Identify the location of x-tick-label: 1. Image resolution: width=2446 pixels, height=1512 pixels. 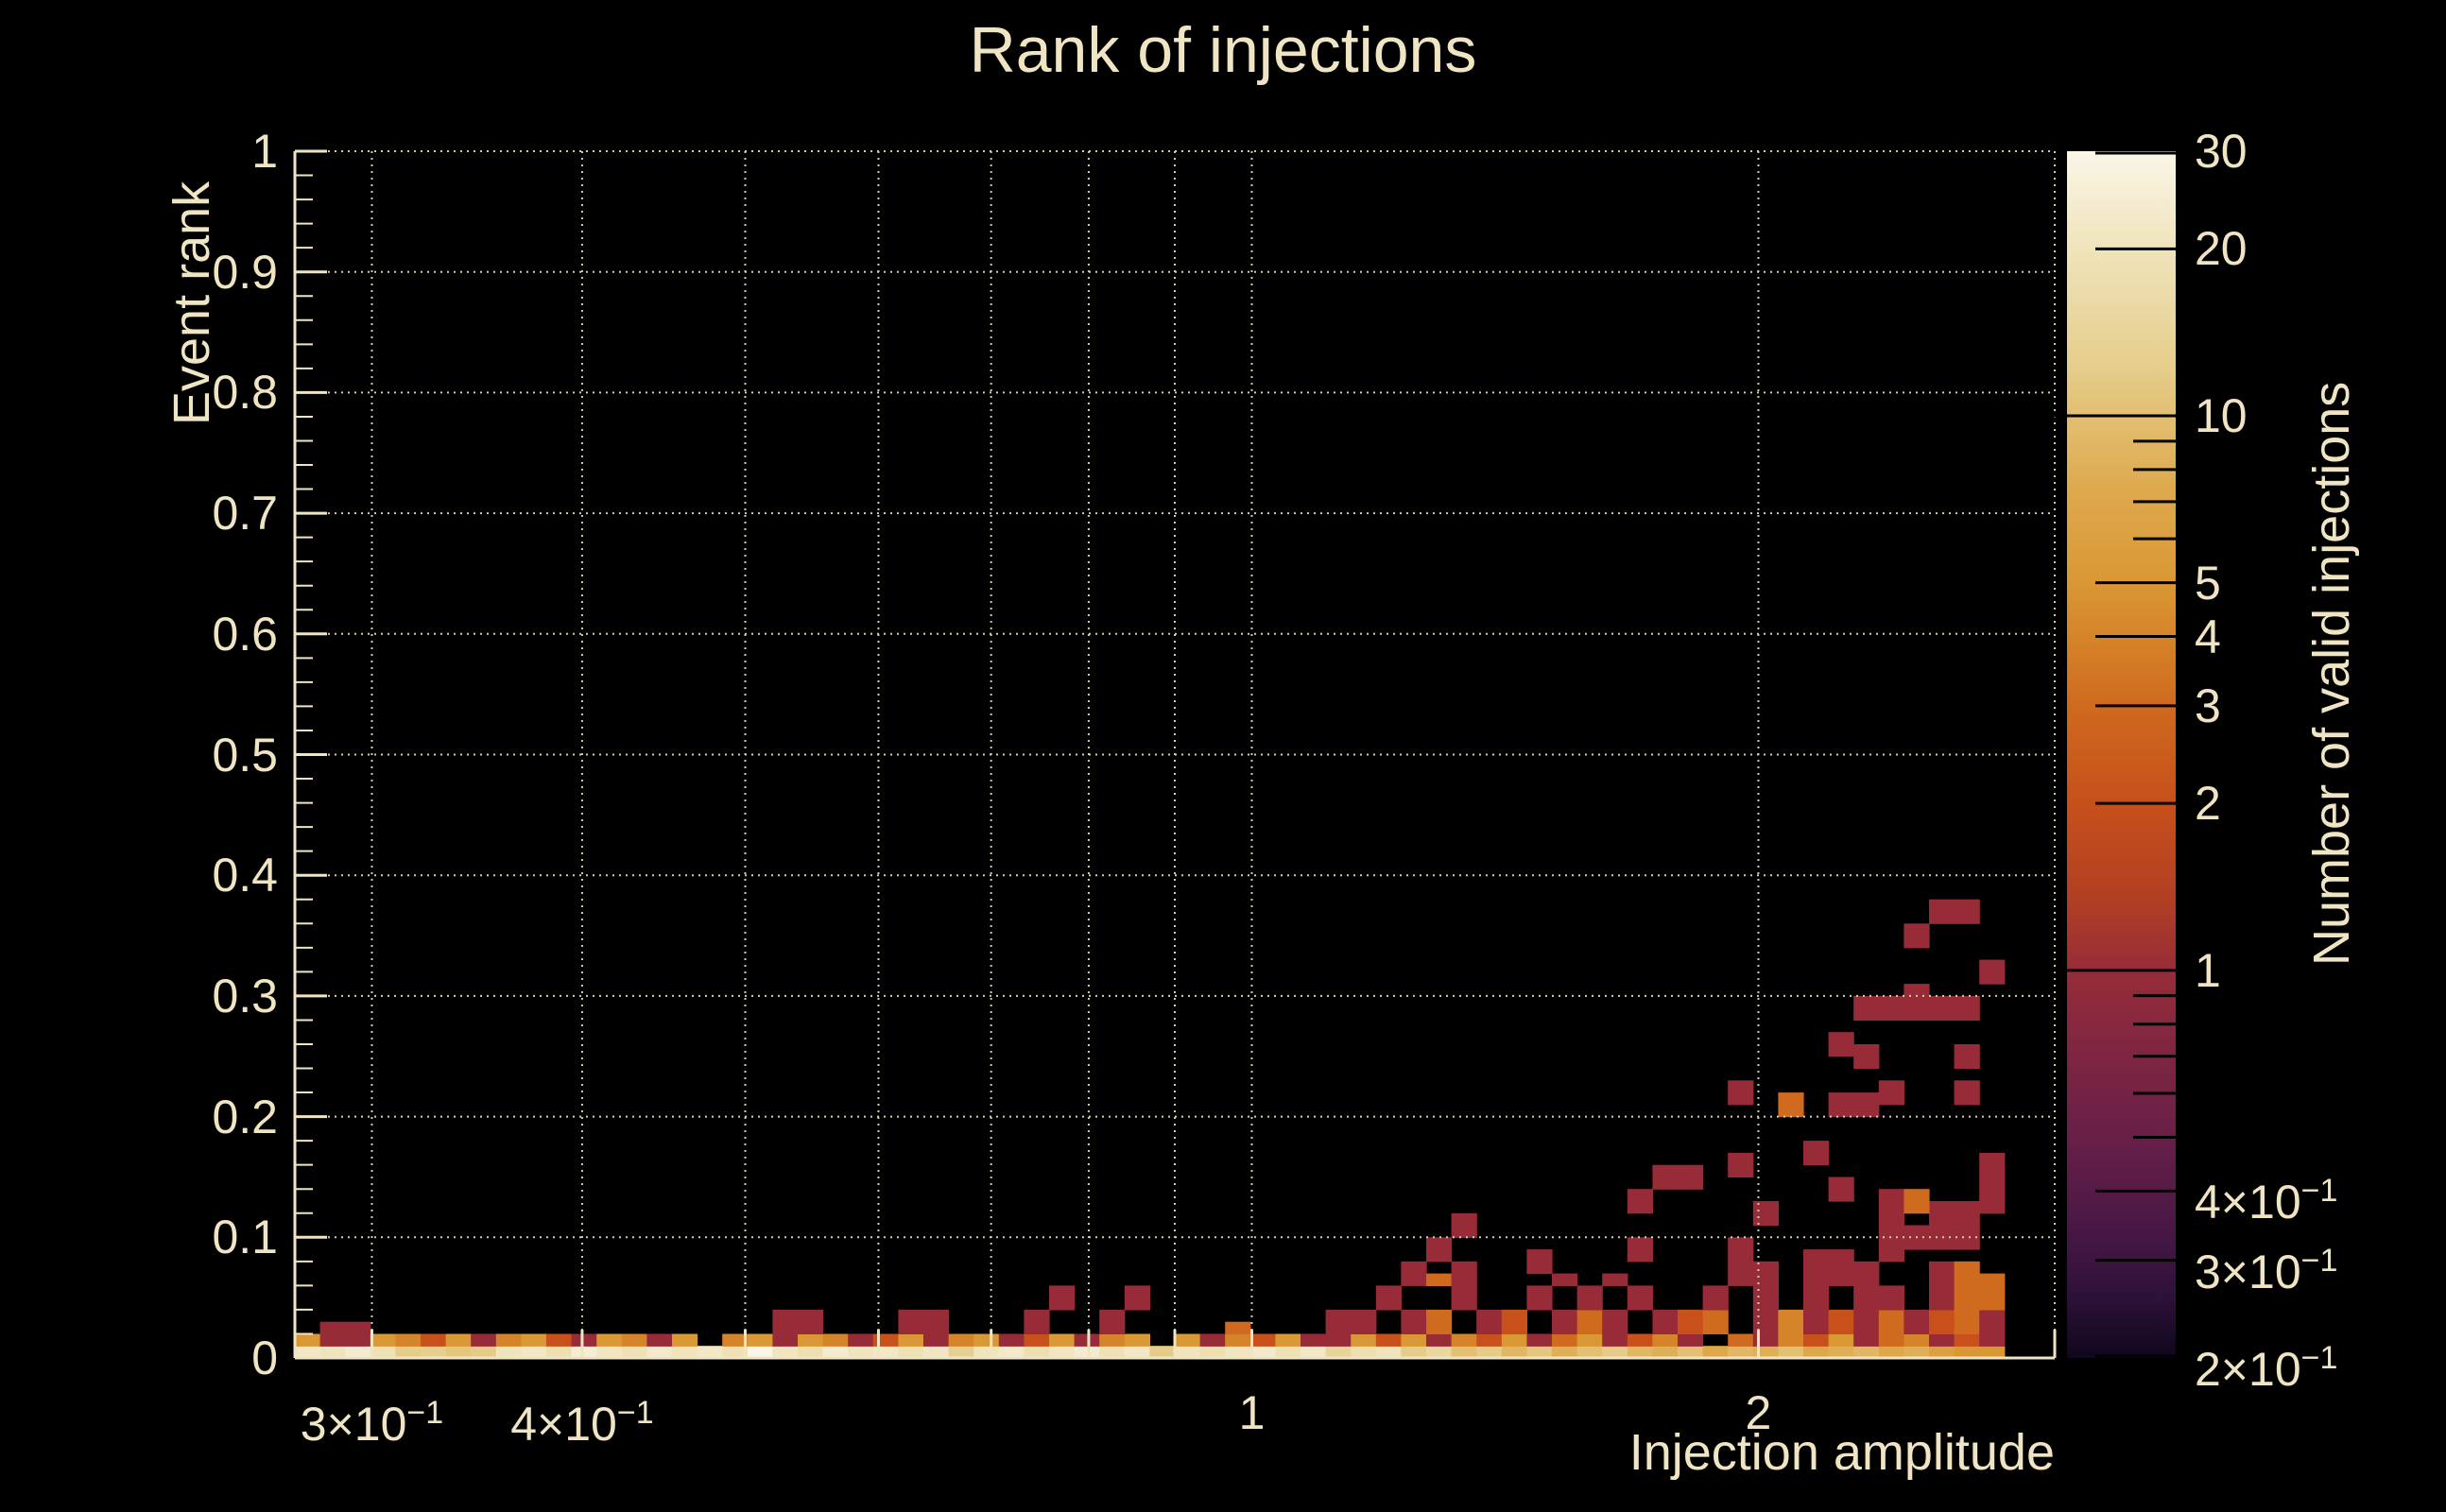
(1252, 1412).